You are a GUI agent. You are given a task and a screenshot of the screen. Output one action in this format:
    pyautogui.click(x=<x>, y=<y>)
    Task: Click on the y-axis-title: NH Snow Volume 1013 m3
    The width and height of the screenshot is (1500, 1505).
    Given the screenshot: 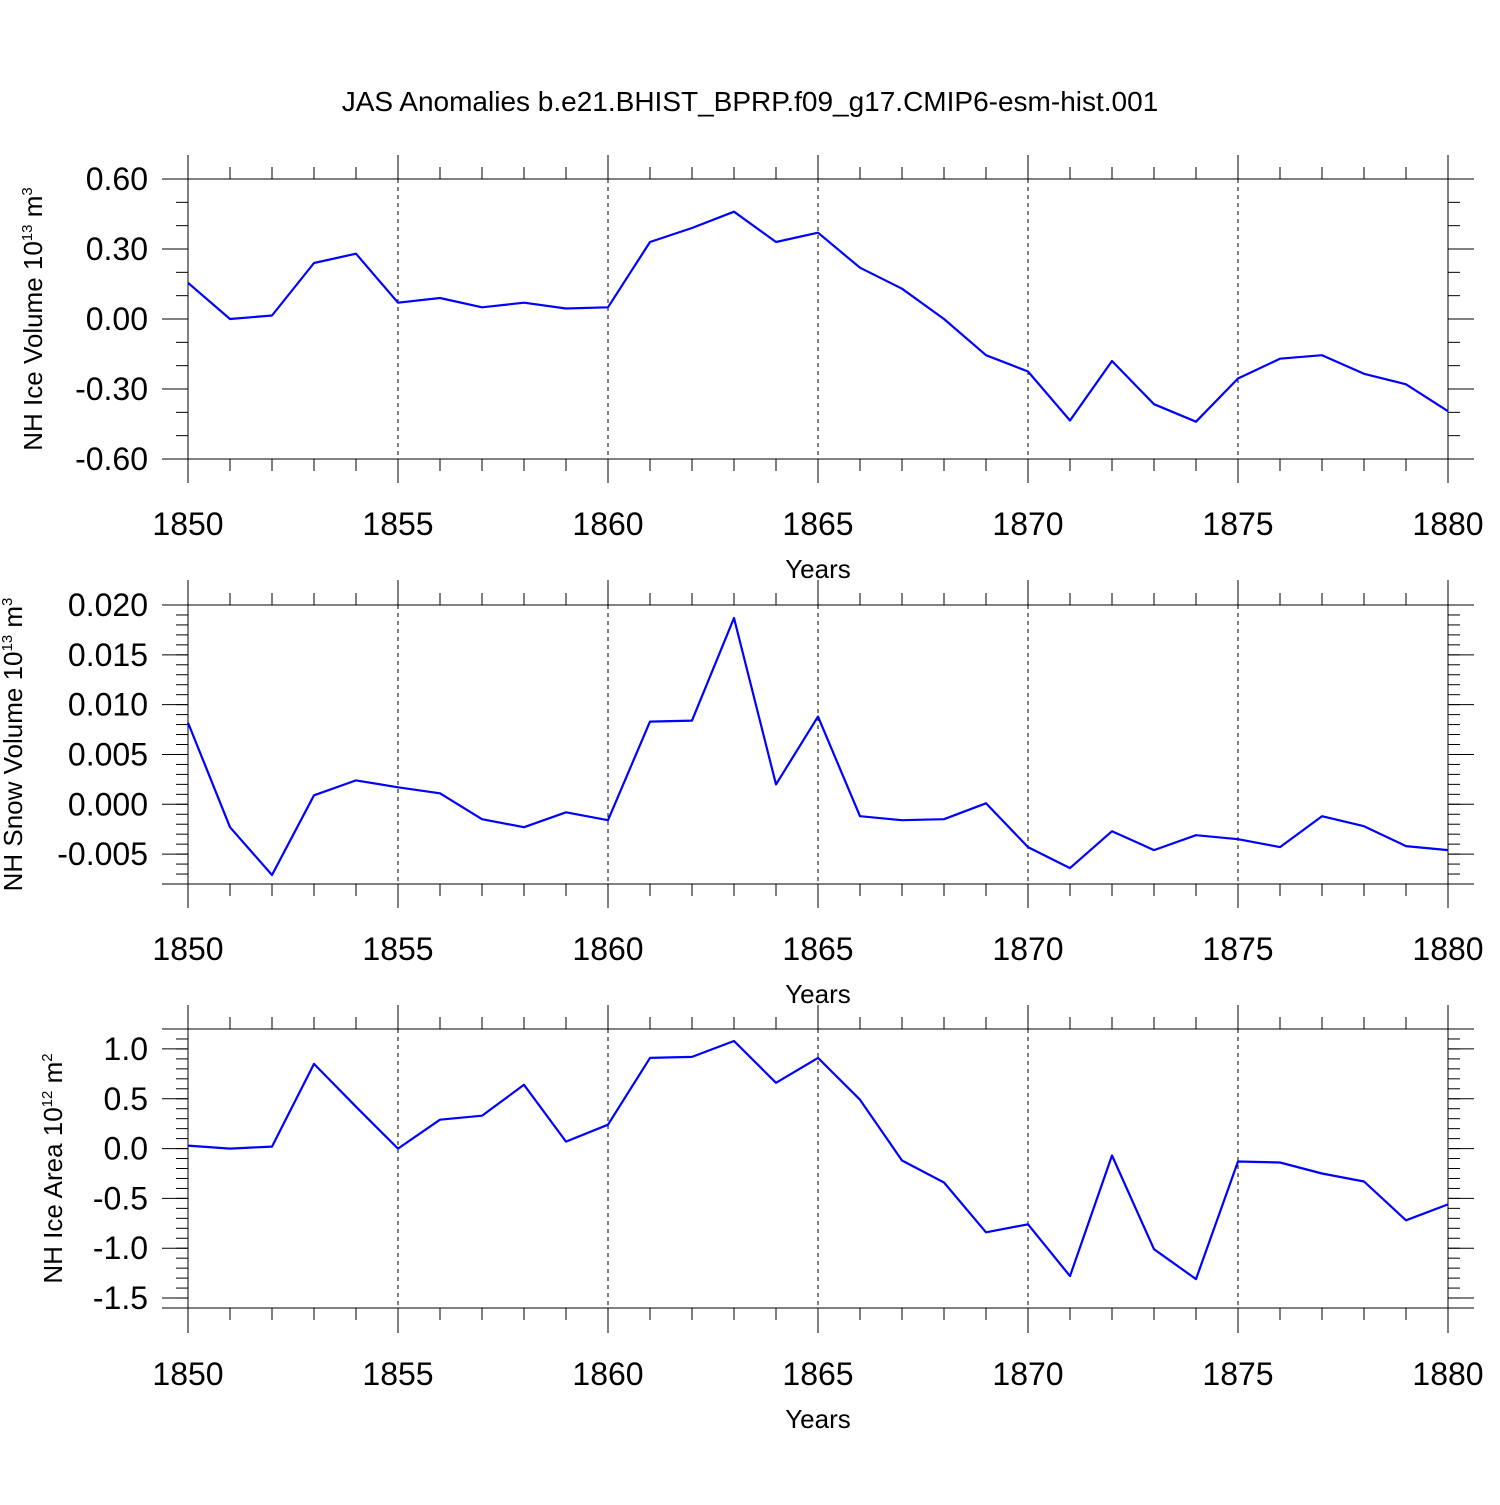 What is the action you would take?
    pyautogui.click(x=14, y=745)
    